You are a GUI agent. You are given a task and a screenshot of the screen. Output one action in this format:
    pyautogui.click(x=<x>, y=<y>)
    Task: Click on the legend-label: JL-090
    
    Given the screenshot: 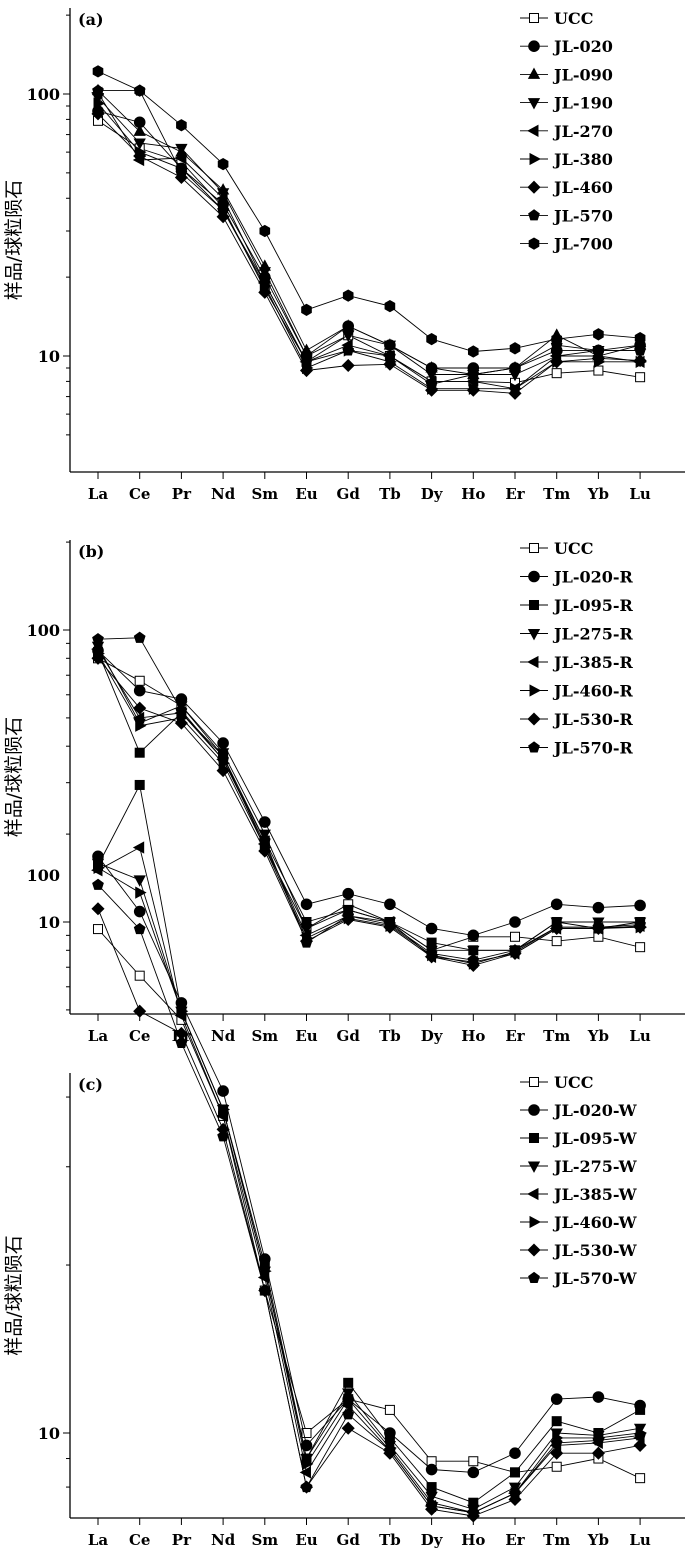 What is the action you would take?
    pyautogui.click(x=582, y=74)
    